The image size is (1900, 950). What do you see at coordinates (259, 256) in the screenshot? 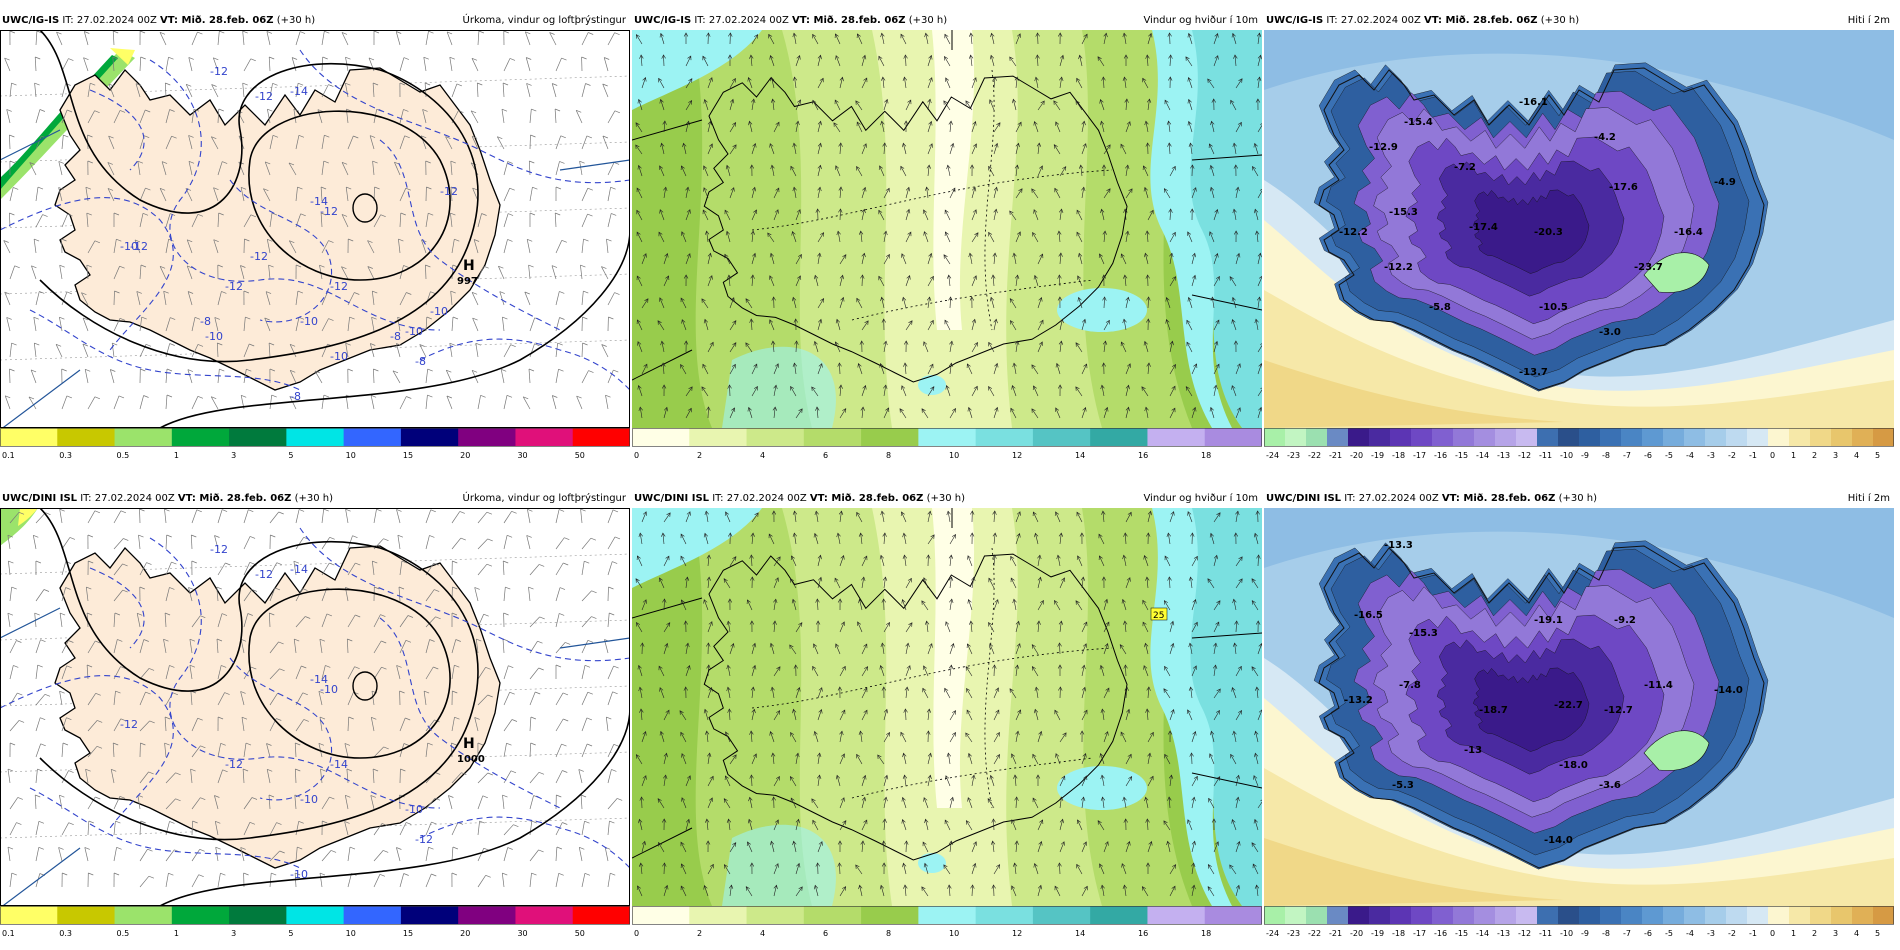
I see `isotherm-label: -12` at bounding box center [259, 256].